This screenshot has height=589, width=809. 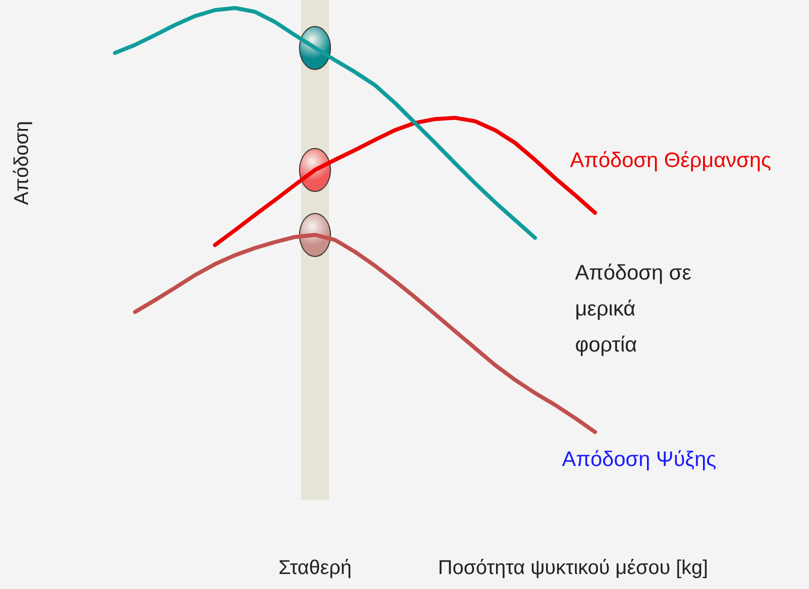 What do you see at coordinates (671, 160) in the screenshot?
I see `series-label: Απόδοση Θέρμανσης` at bounding box center [671, 160].